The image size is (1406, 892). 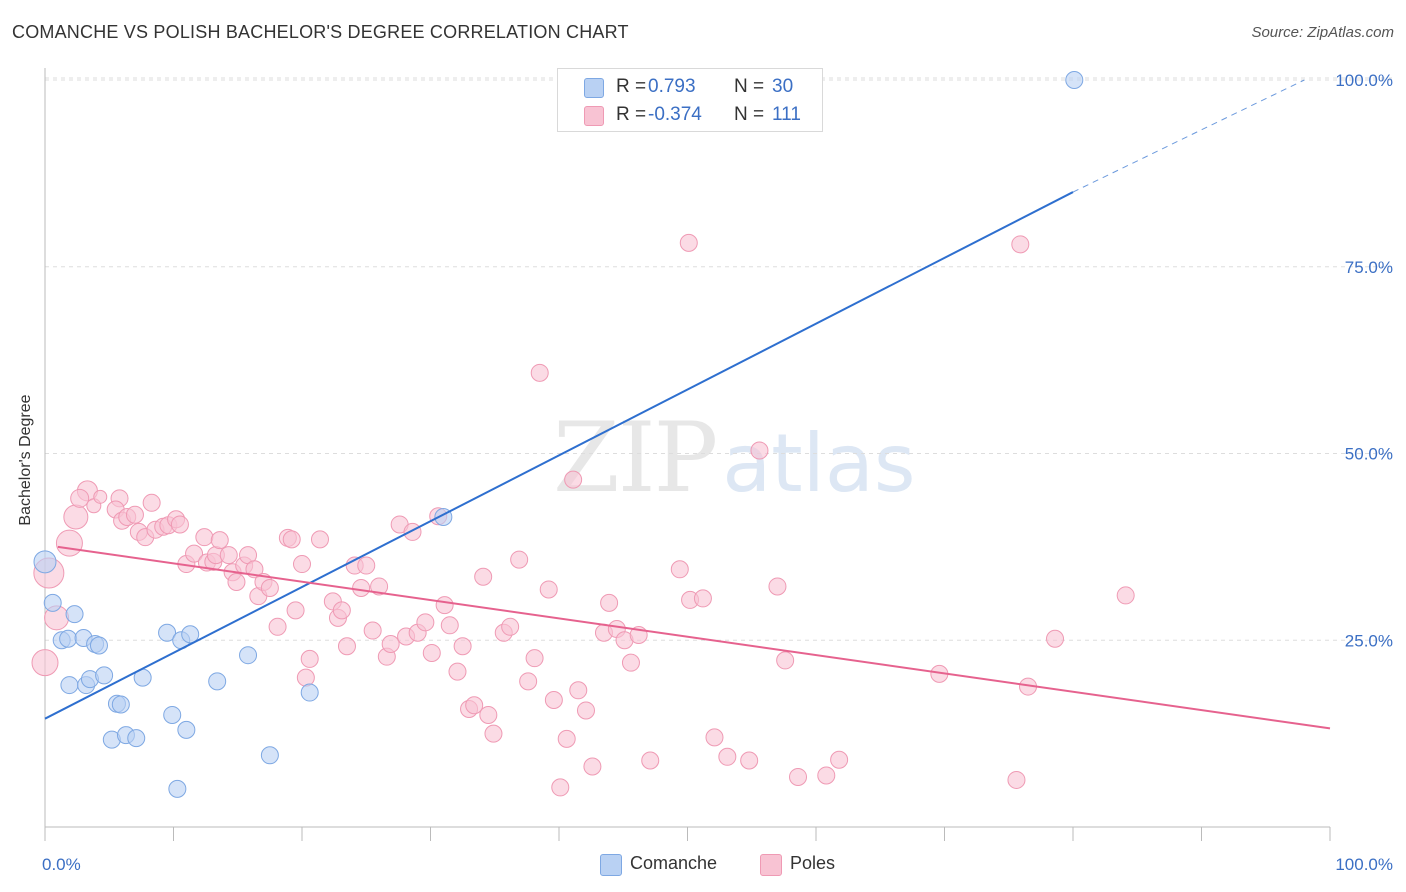 I want to click on y-tick-label: 50.0%, so click(x=1369, y=454).